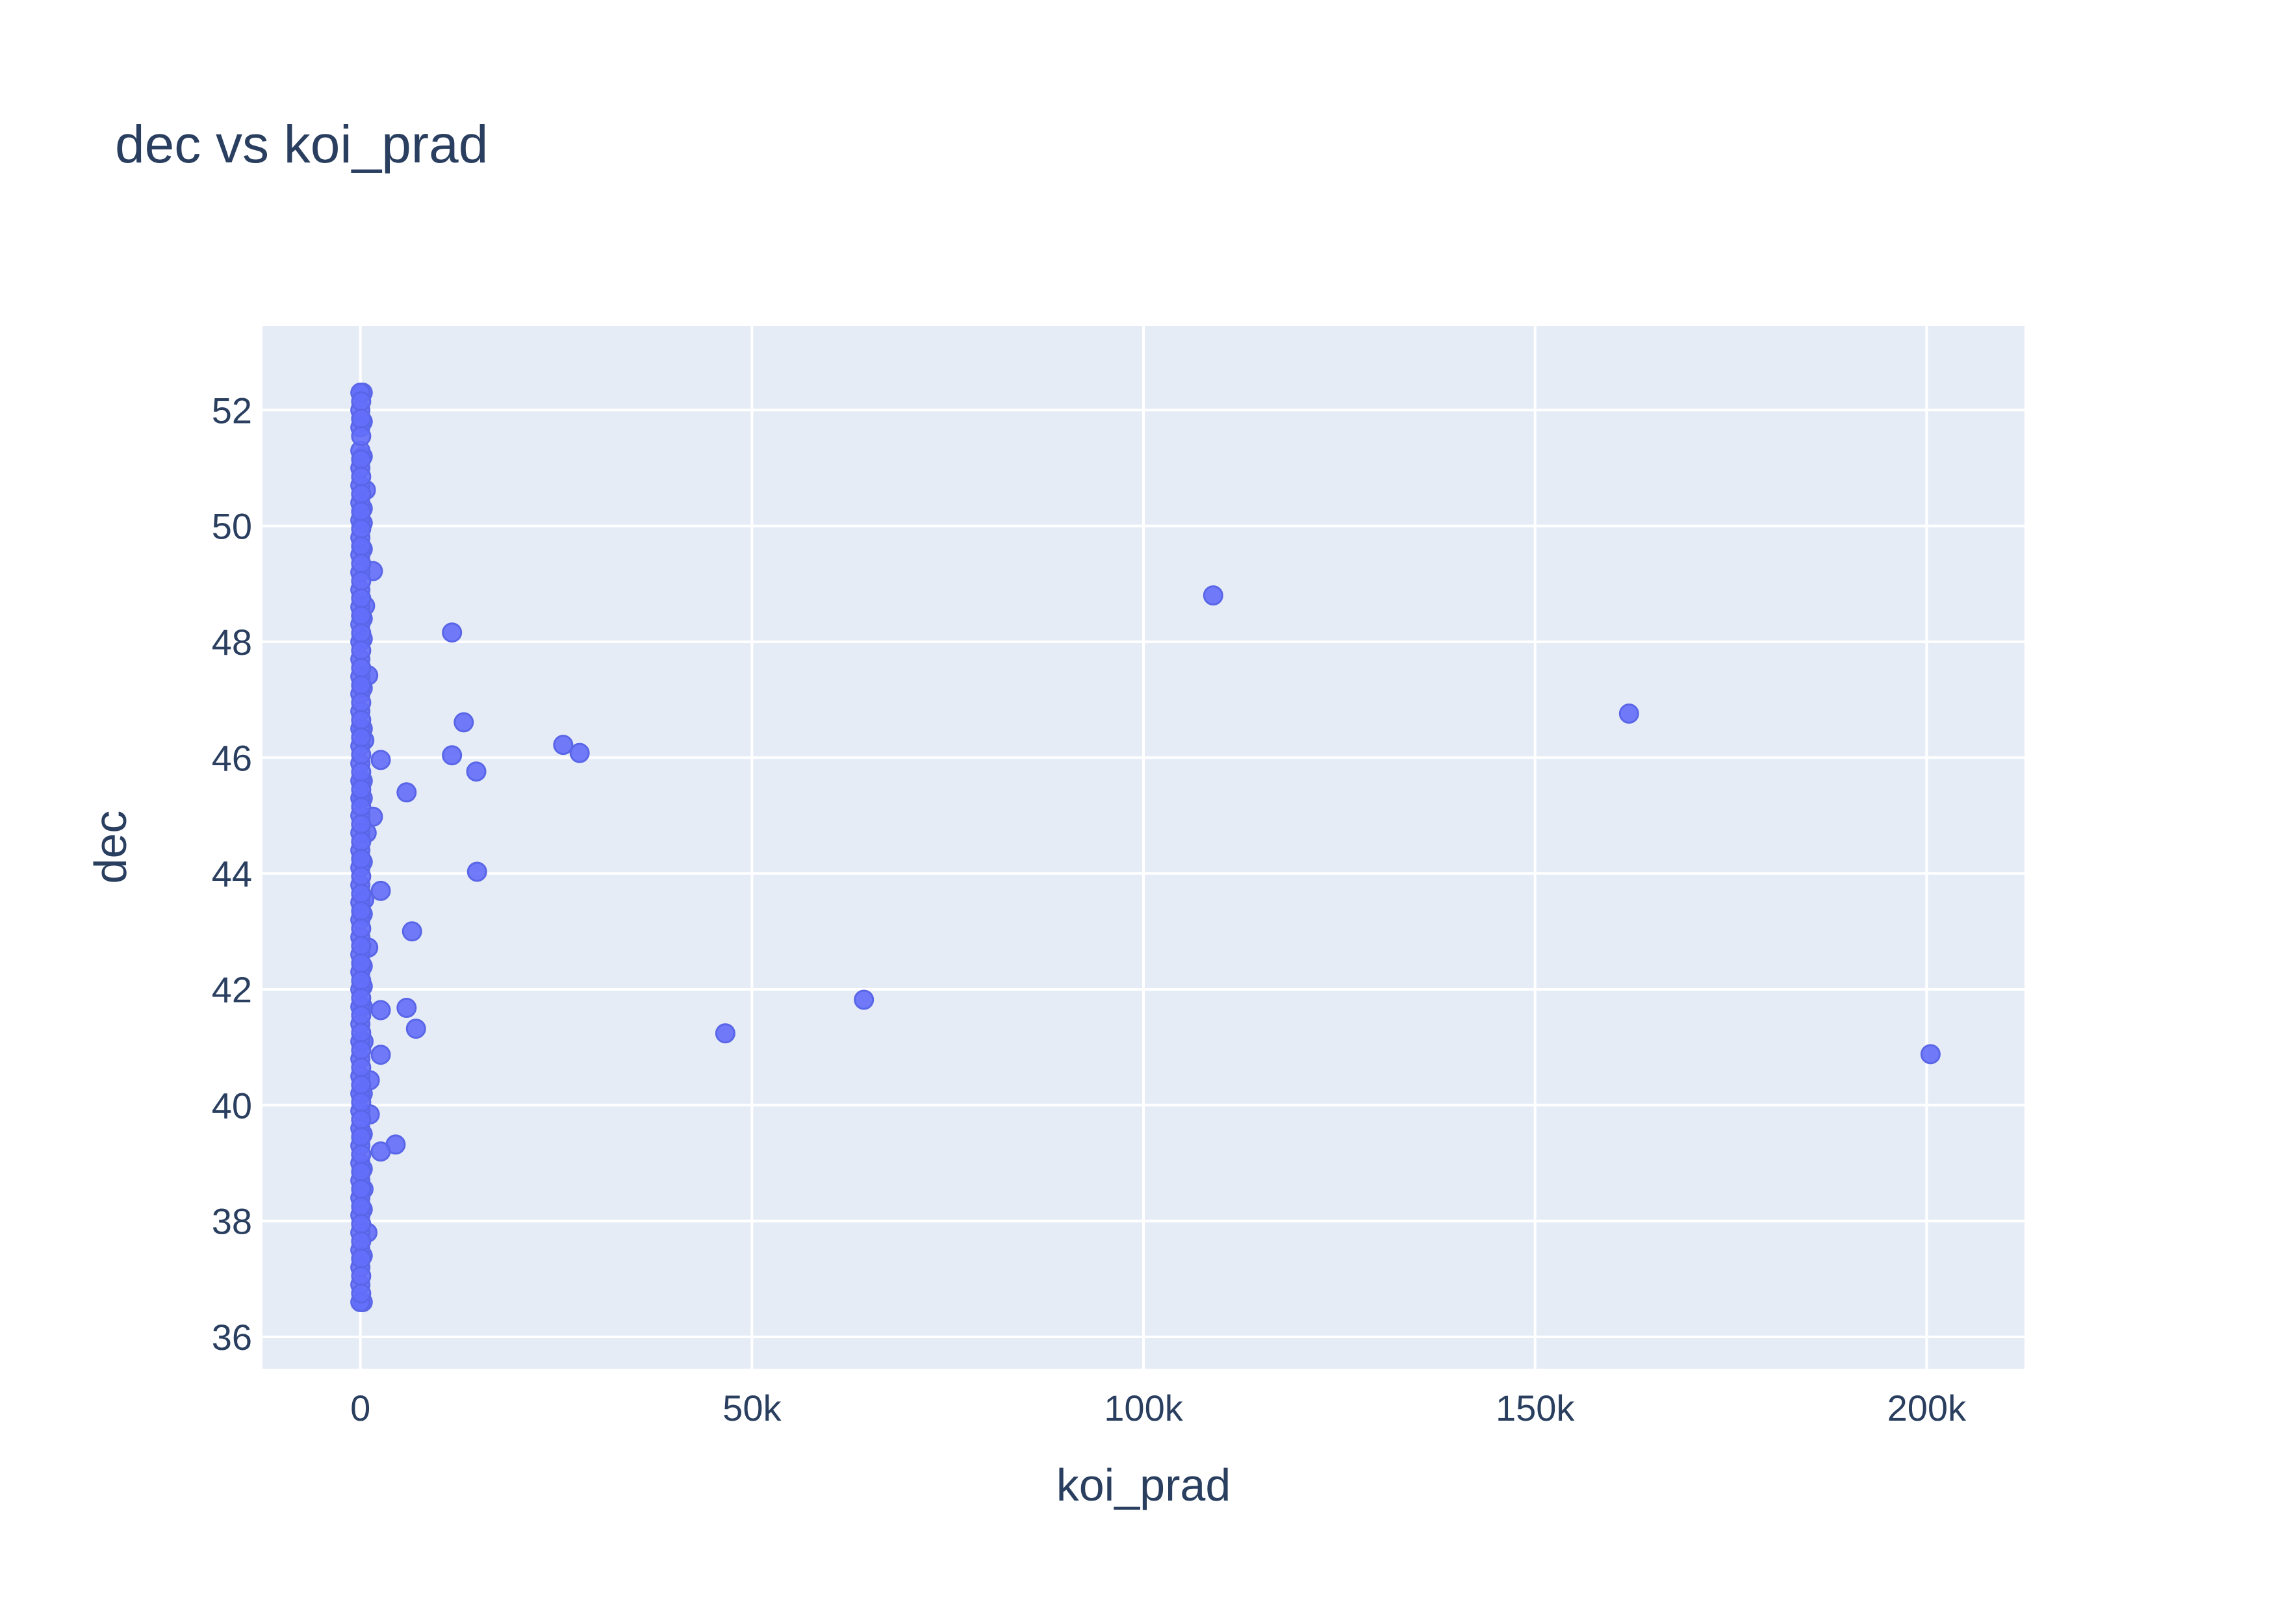 The width and height of the screenshot is (2274, 1624). Describe the element at coordinates (301, 144) in the screenshot. I see `chart-title: dec vs koi_prad` at that location.